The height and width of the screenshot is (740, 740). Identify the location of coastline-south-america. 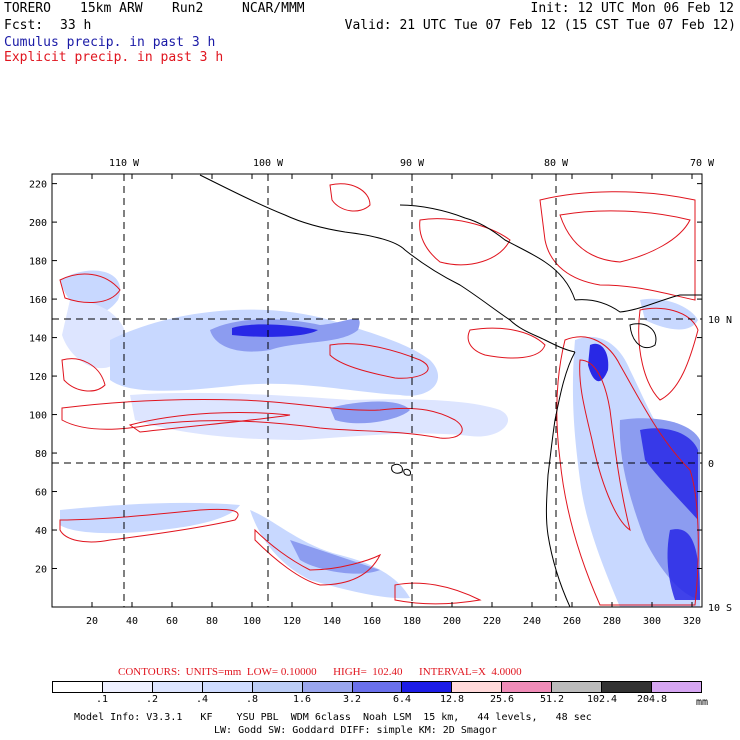
(560, 479).